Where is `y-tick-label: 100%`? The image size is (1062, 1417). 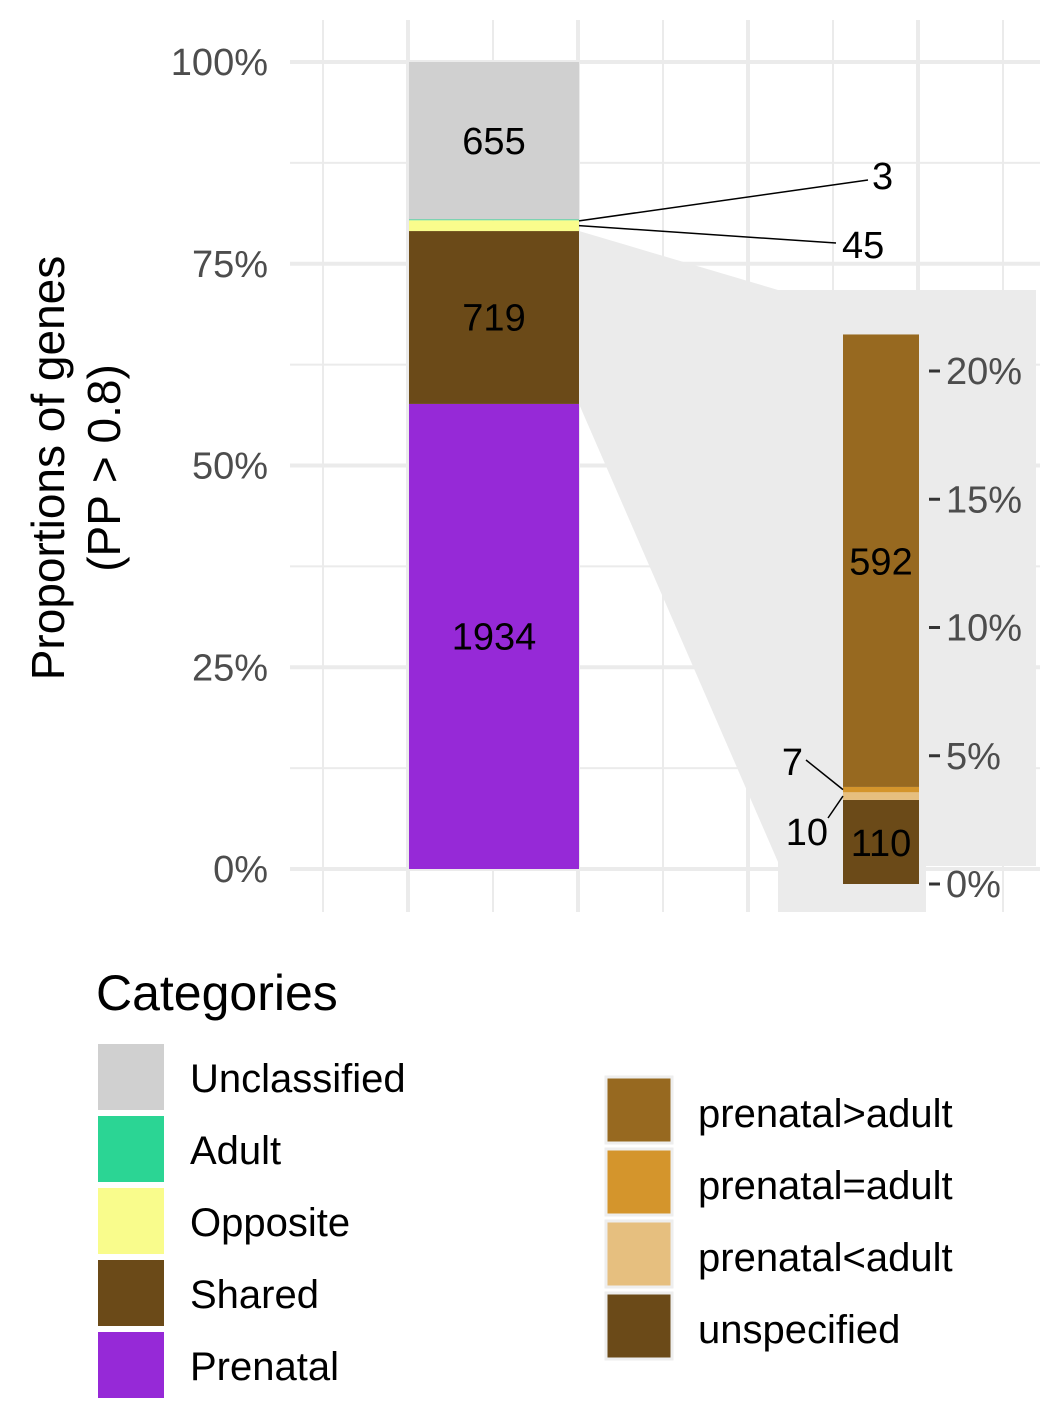 y-tick-label: 100% is located at coordinates (219, 63).